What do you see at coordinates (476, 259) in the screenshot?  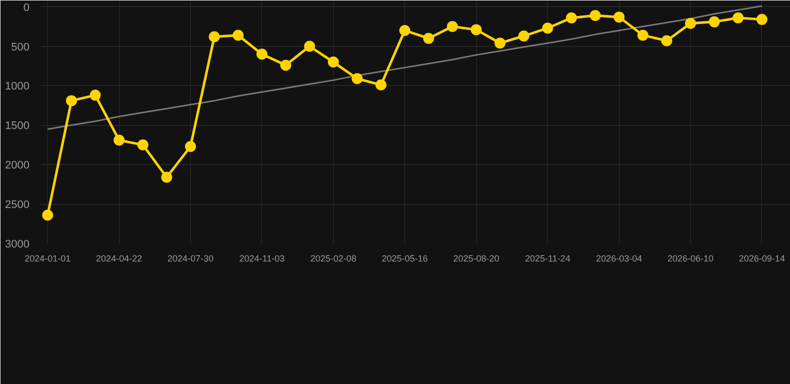 I see `x-tick-label: 2025-08-20` at bounding box center [476, 259].